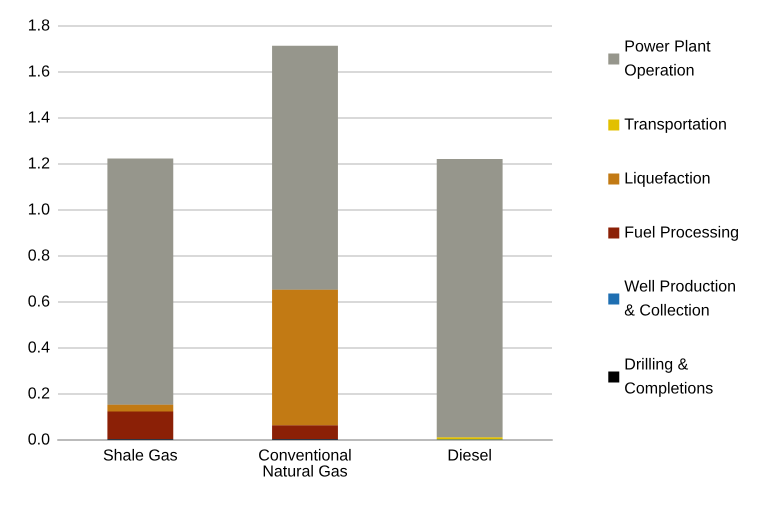 This screenshot has width=760, height=505. I want to click on y-tick-label: 1.6, so click(39, 72).